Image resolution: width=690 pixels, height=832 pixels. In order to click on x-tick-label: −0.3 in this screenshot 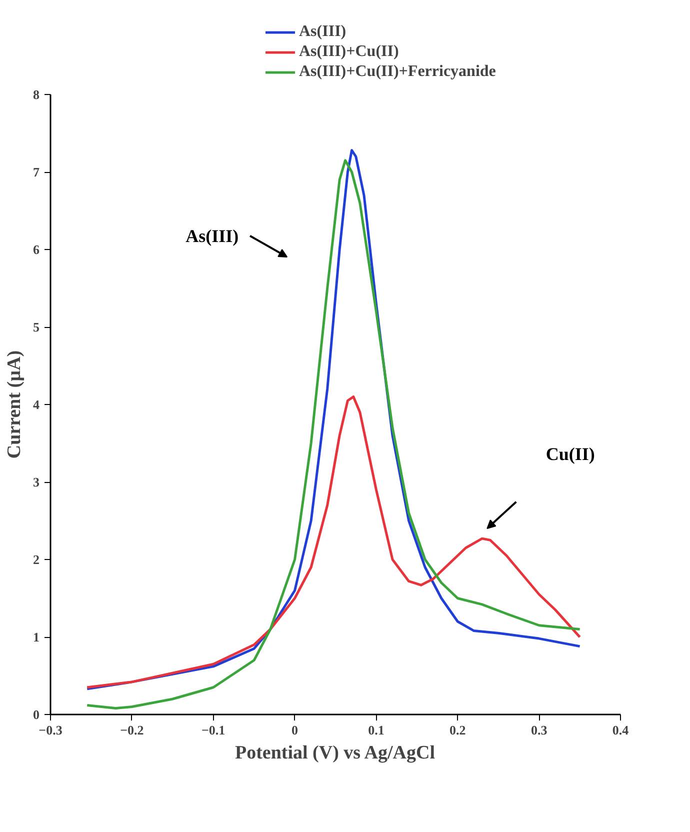, I will do `click(50, 730)`.